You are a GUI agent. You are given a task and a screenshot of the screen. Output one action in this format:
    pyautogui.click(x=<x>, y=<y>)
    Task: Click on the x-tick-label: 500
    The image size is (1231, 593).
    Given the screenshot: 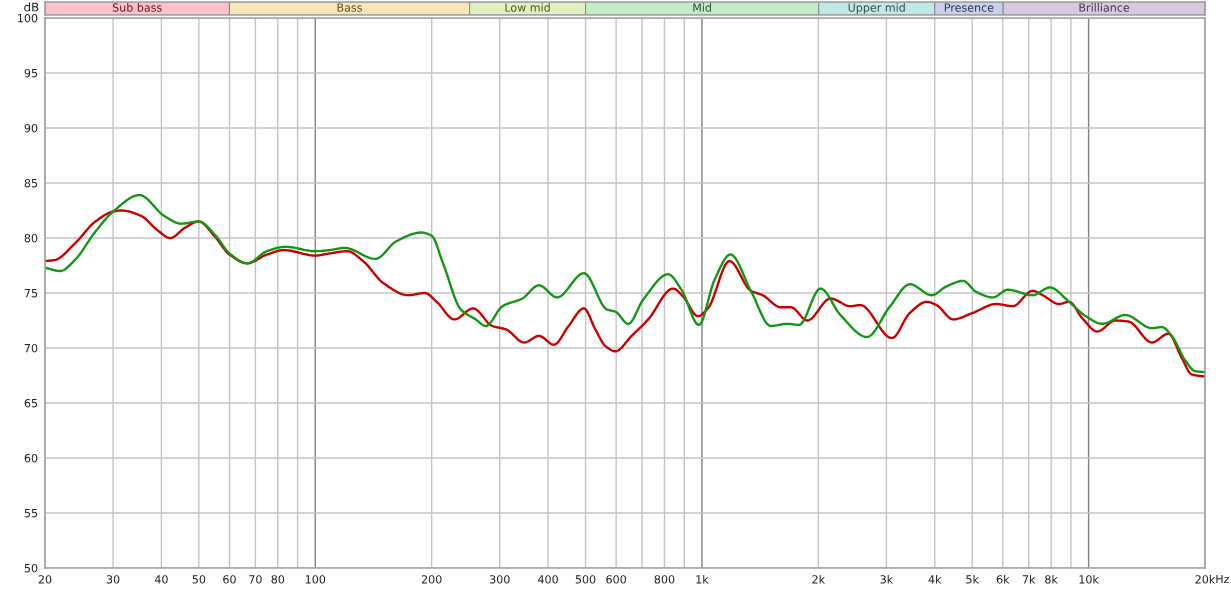 What is the action you would take?
    pyautogui.click(x=585, y=579)
    